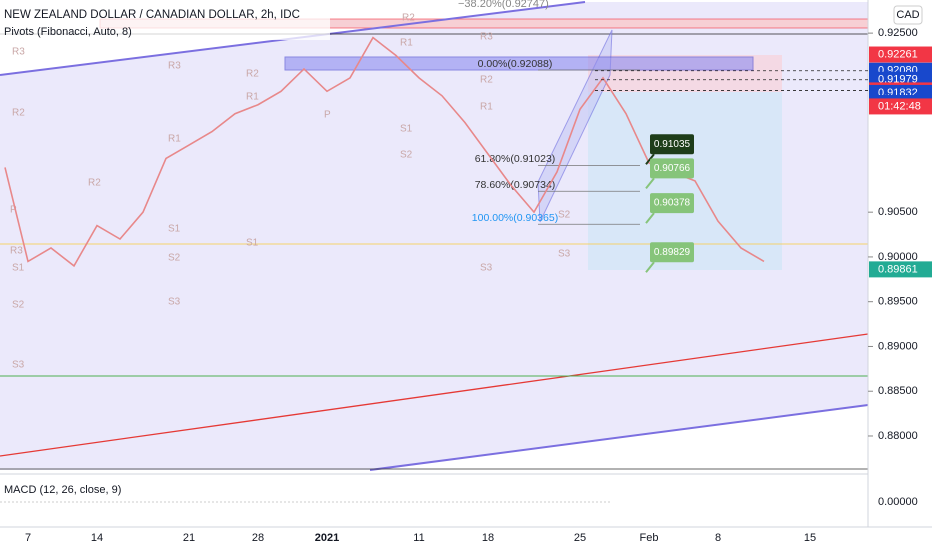 The width and height of the screenshot is (932, 550). What do you see at coordinates (515, 159) in the screenshot?
I see `fib-label: 61.80%(0.91023)` at bounding box center [515, 159].